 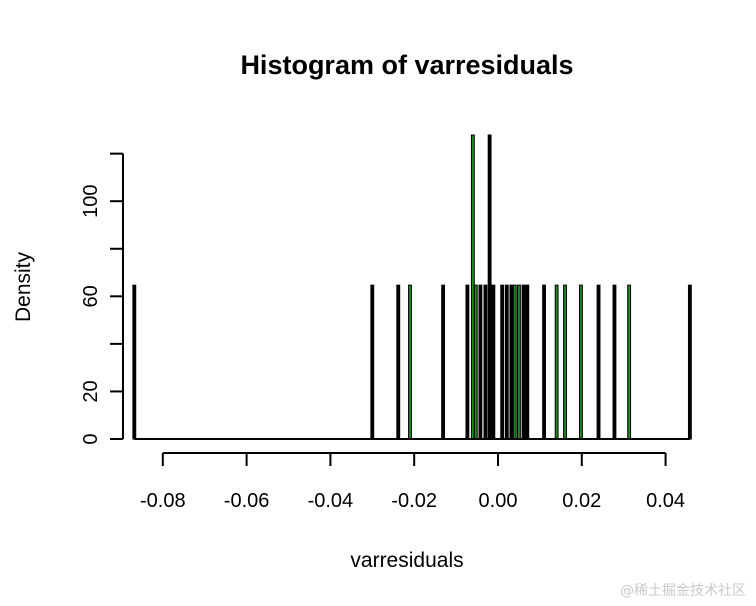 I want to click on x-axis: -0.08 -0.06 -0.04 -0.02 0.00 0.02 0.04, so click(x=412, y=482).